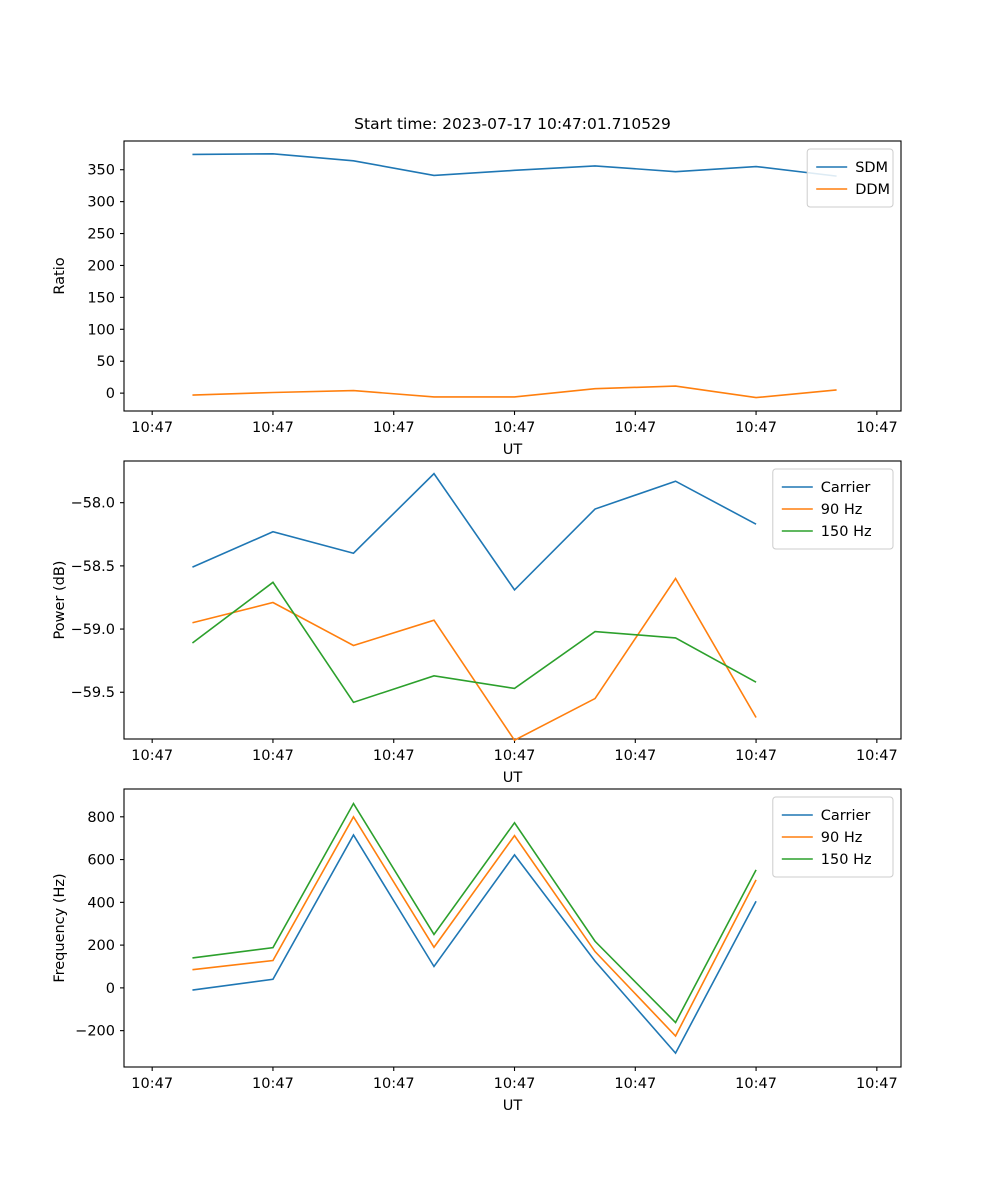  What do you see at coordinates (513, 450) in the screenshot?
I see `x-axis-label-ratio-plot: UT` at bounding box center [513, 450].